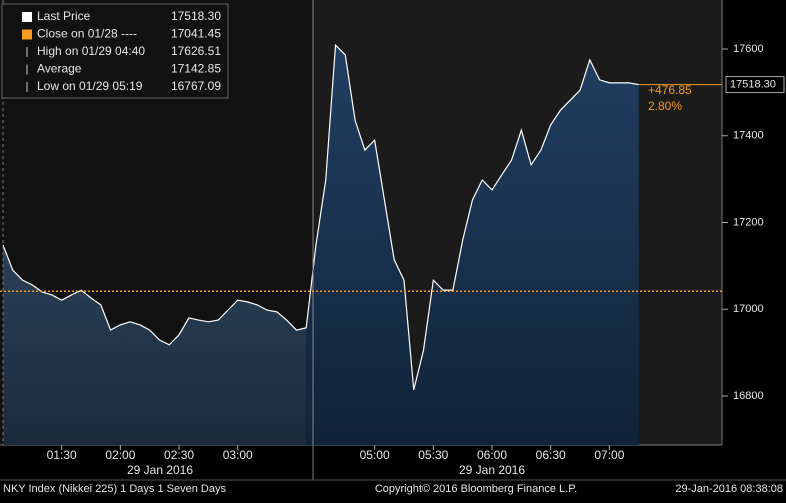 The image size is (786, 503). I want to click on footer-center: Copyright© 2016 Bloomberg Finance L.P., so click(476, 489).